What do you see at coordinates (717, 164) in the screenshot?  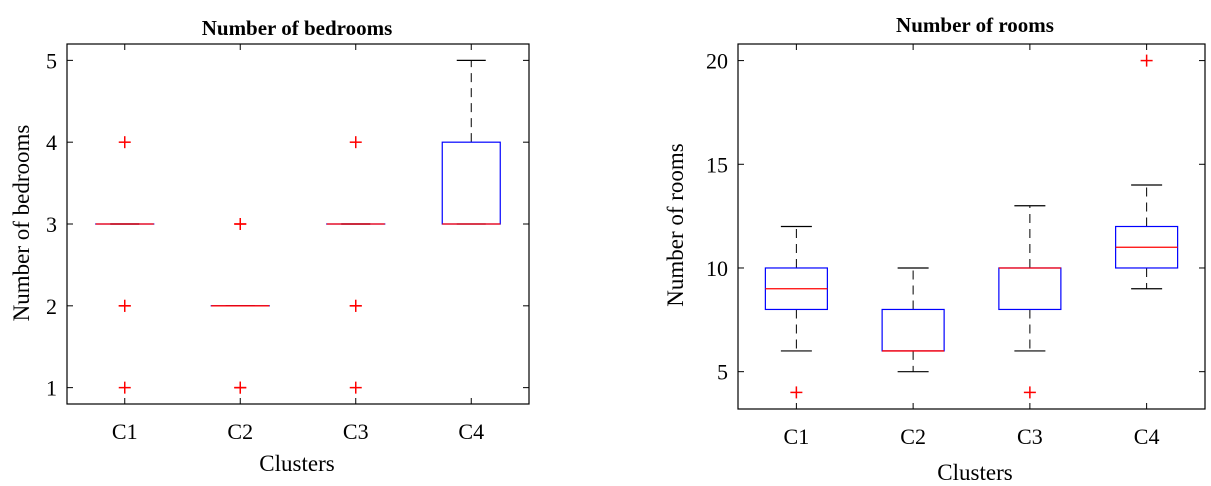 I see `y-tick-label: 15` at bounding box center [717, 164].